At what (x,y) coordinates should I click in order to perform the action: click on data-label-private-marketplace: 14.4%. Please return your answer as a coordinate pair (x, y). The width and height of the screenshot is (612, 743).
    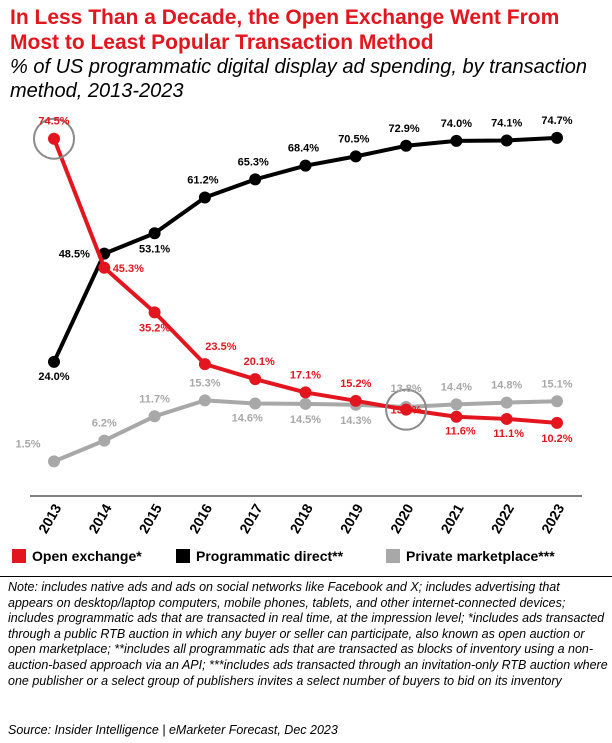
    Looking at the image, I should click on (456, 387).